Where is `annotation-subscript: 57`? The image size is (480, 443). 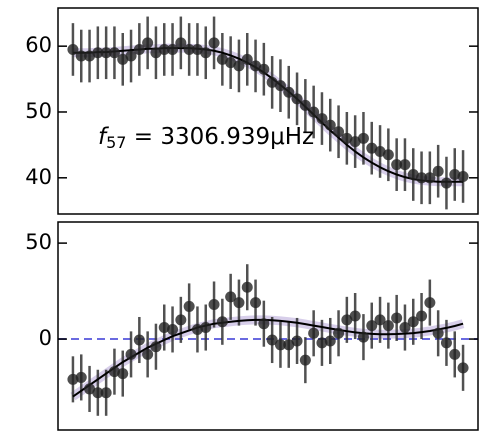
annotation-subscript: 57 is located at coordinates (116, 142).